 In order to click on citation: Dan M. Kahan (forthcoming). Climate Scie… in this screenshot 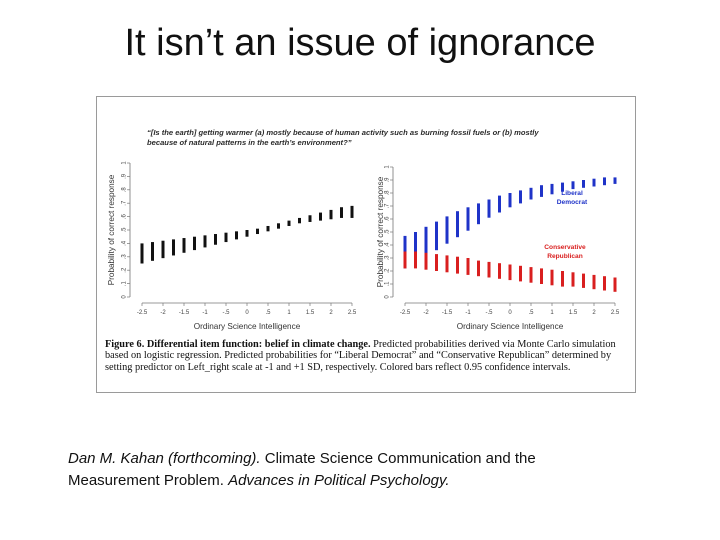, I will do `click(348, 470)`.